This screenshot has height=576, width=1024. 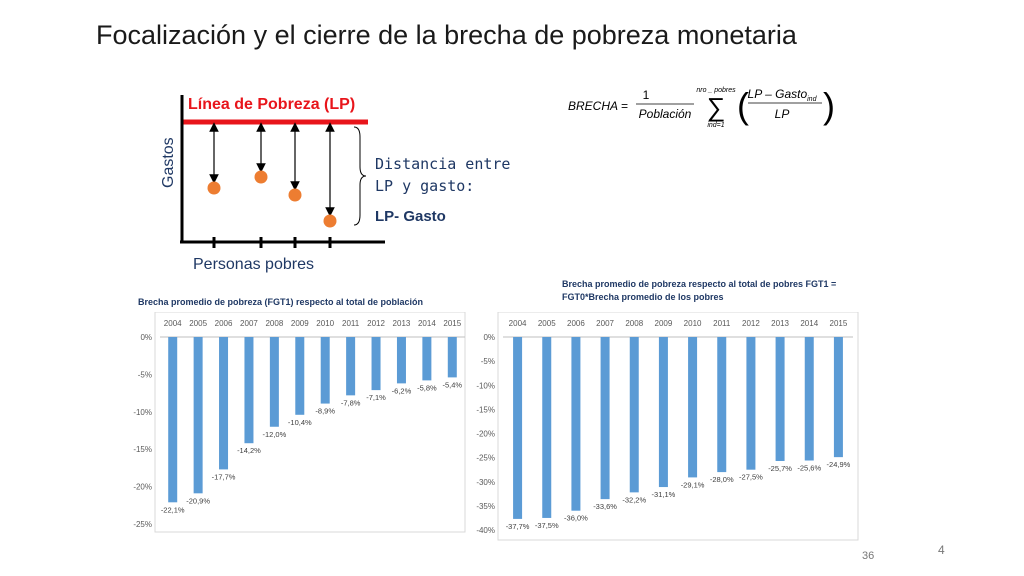 I want to click on data-label: -37,7%, so click(x=518, y=526).